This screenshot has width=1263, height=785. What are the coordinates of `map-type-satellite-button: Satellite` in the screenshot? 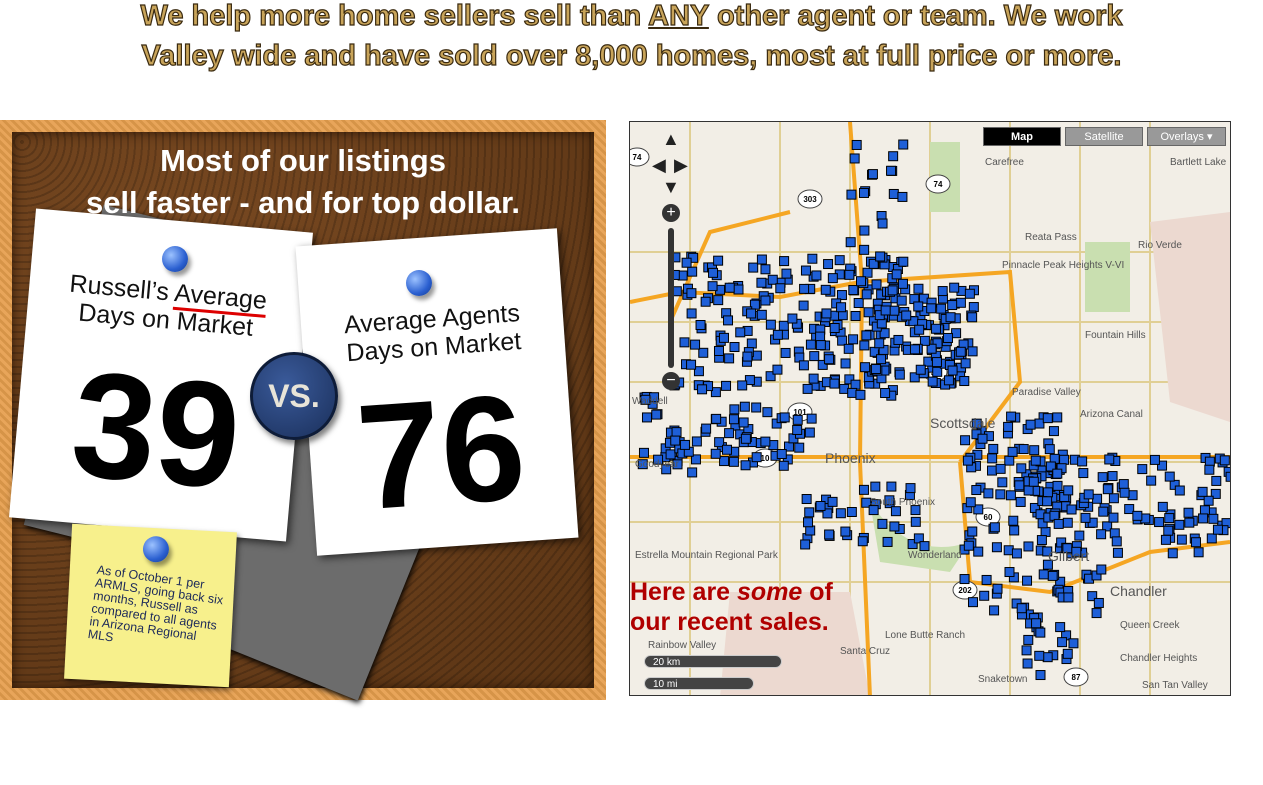 It's located at (1104, 136).